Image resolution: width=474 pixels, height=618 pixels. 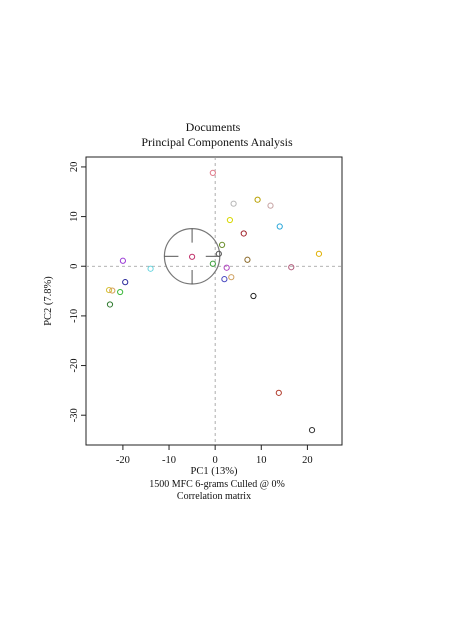 I want to click on y-tick-label: -30, so click(x=74, y=415).